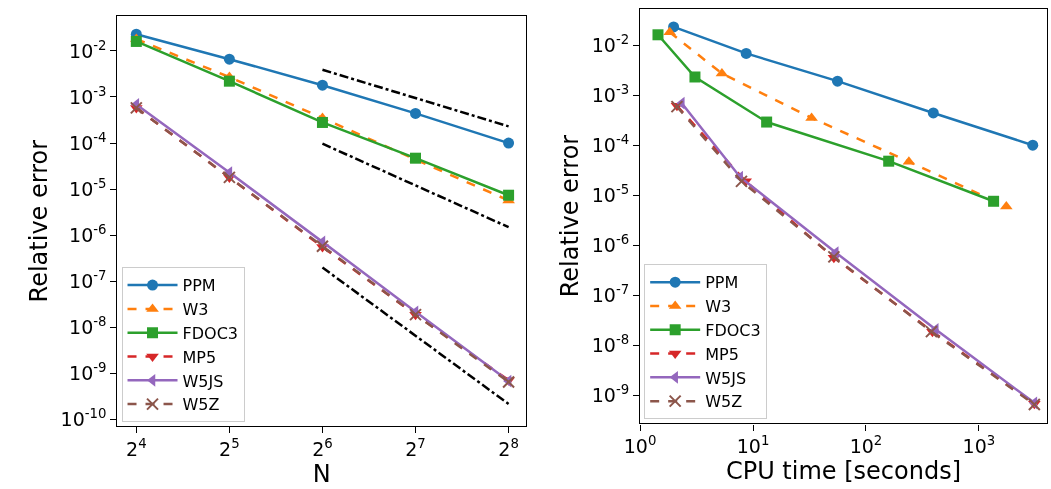 The height and width of the screenshot is (489, 1051). Describe the element at coordinates (753, 445) in the screenshot. I see `x-tick-label: 10$^{1}$` at that location.